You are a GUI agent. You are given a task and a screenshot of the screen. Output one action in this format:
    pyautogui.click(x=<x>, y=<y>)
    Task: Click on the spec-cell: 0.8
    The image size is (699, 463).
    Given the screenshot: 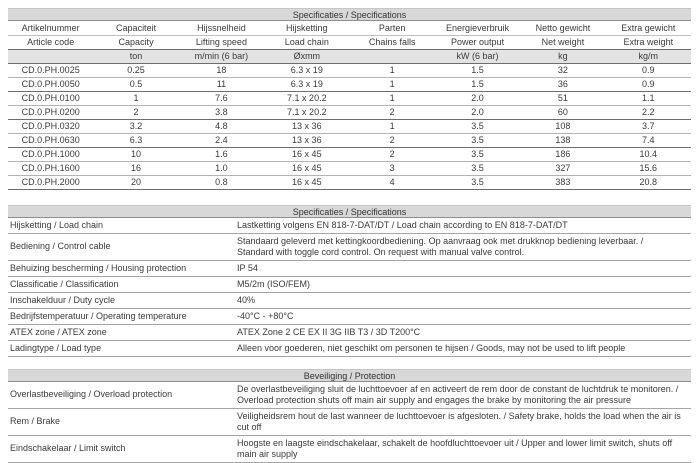 What is the action you would take?
    pyautogui.click(x=221, y=182)
    